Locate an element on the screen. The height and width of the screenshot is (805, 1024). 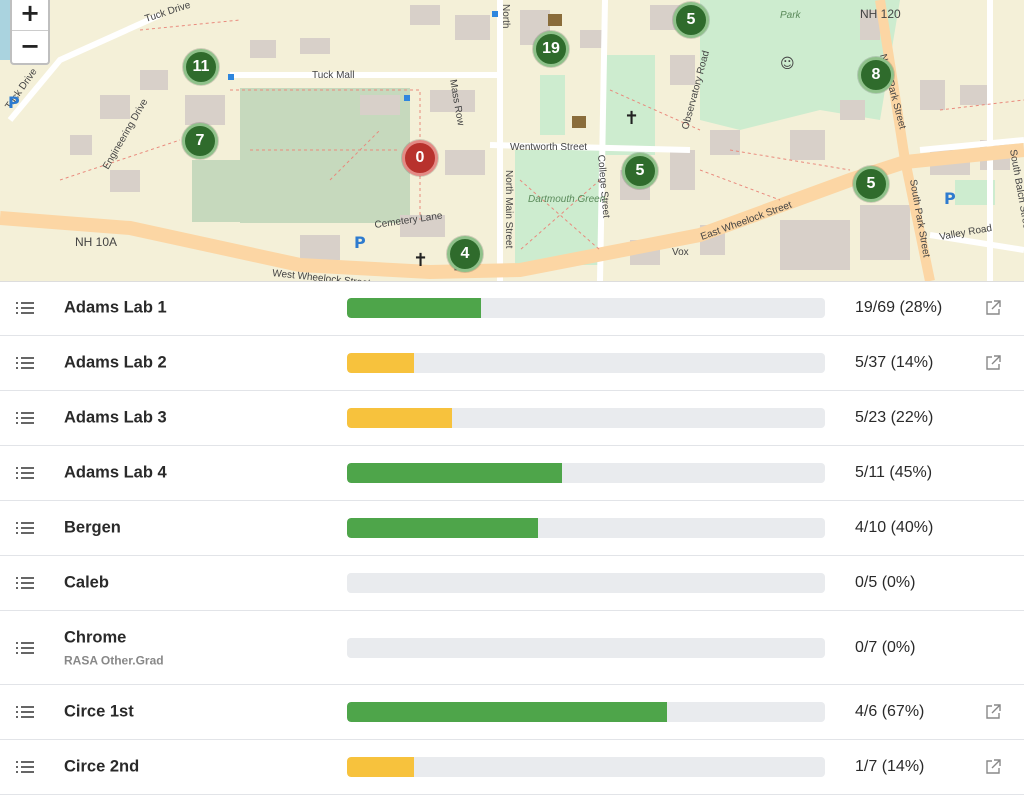
lab-row: Bergen 4/10 (40%) is located at coordinates (512, 528).